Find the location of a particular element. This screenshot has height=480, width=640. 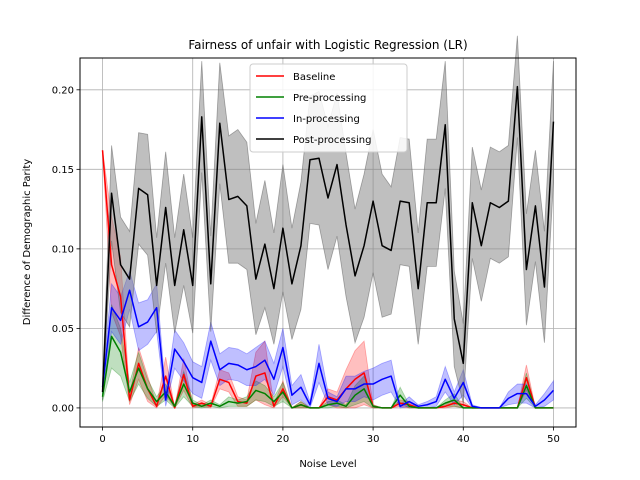

y-tick-label: 0.20 is located at coordinates (63, 90).